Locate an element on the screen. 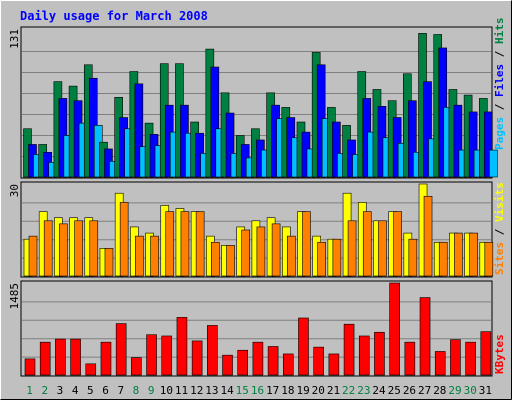 Image resolution: width=512 pixels, height=400 pixels. x-tick-label-16: 16 is located at coordinates (257, 390).